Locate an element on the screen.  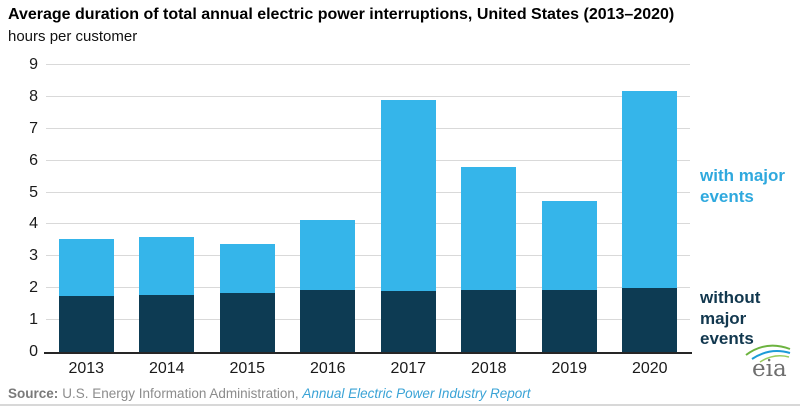
eia-logo: eia is located at coordinates (767, 361).